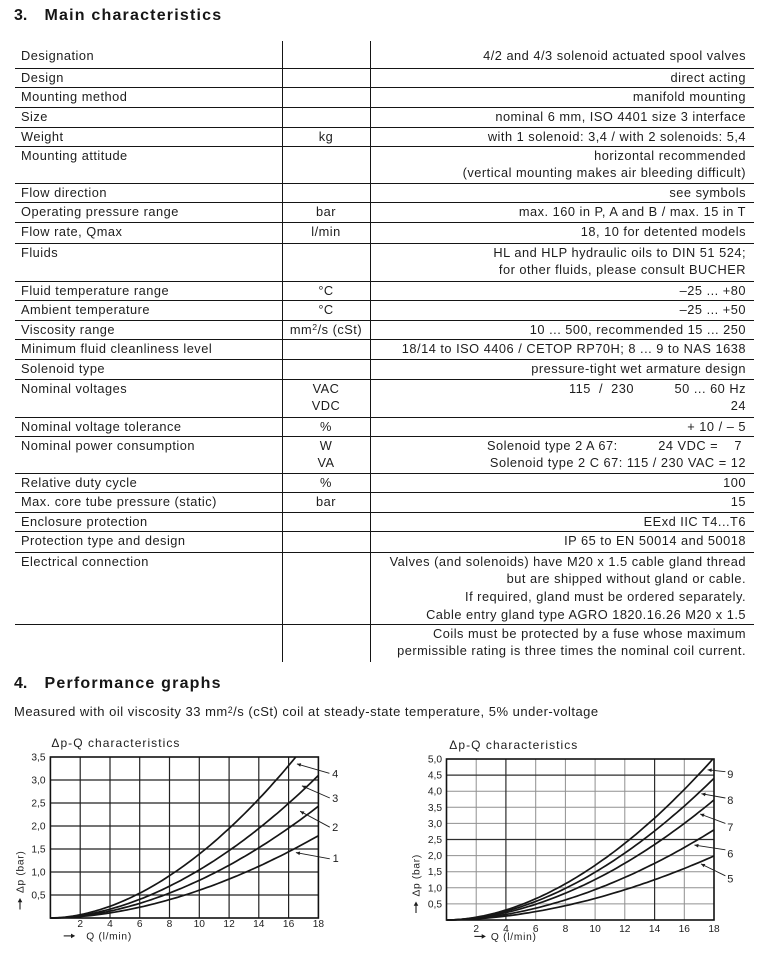 The image size is (763, 956). I want to click on svg-text: 4,0, so click(435, 792).